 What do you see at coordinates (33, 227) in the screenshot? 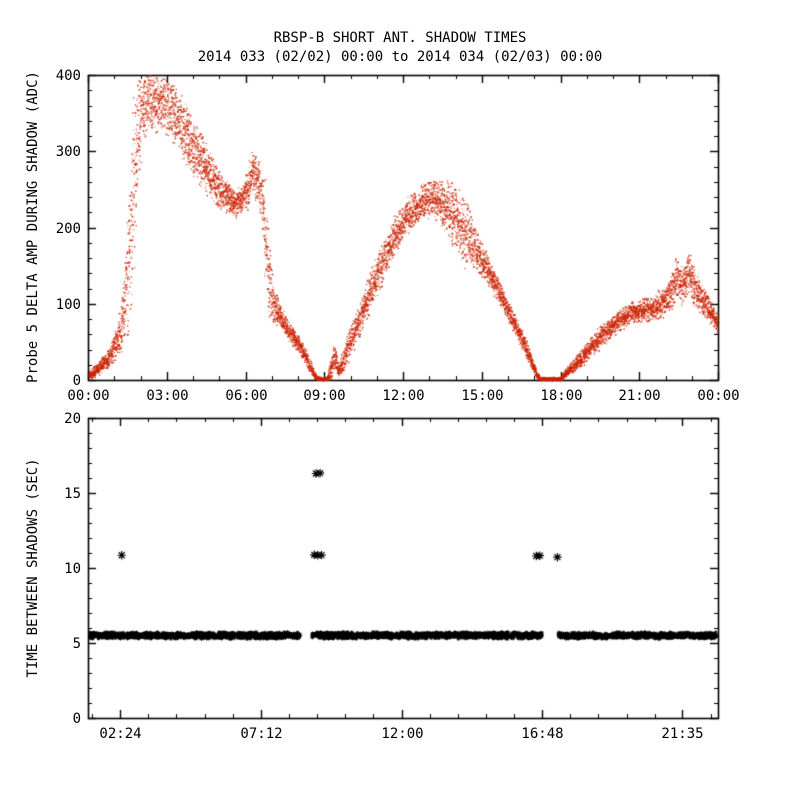
I see `top-y-axis-label: Probe 5 DELTA AMP DURING SHADOW (ADC)` at bounding box center [33, 227].